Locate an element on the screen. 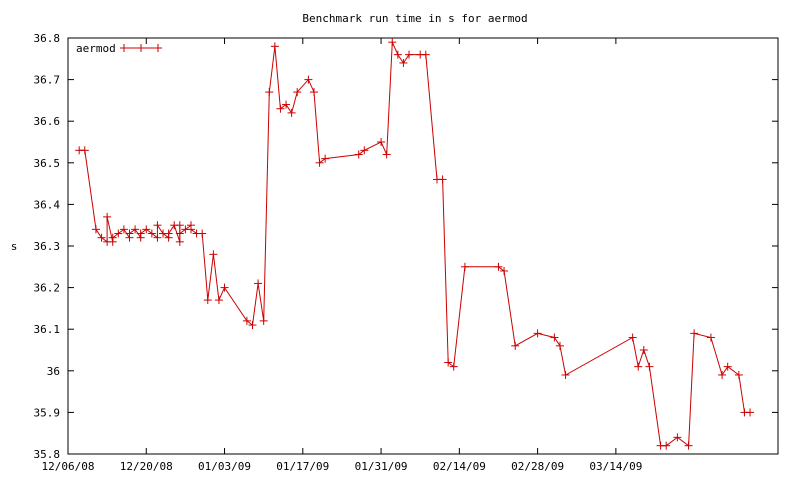 The width and height of the screenshot is (800, 480). y-axis-label: s is located at coordinates (14, 246).